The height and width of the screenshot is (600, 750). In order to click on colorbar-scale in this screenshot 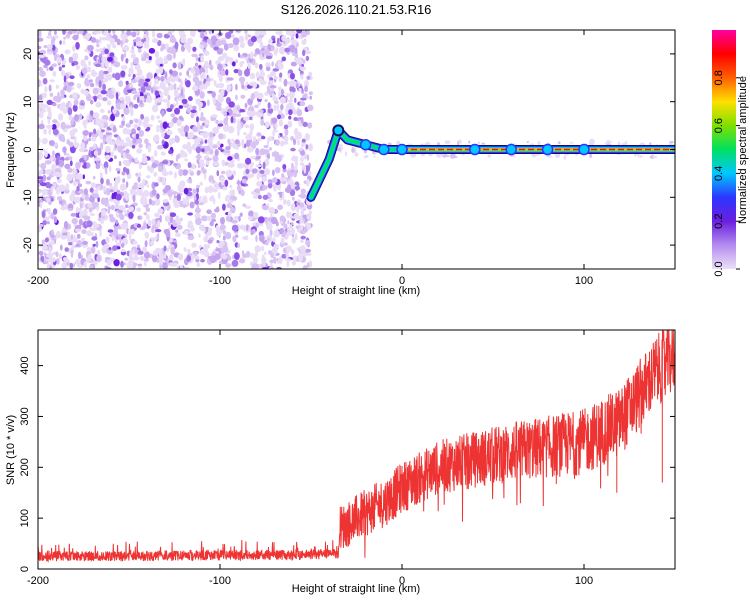, I will do `click(724, 149)`.